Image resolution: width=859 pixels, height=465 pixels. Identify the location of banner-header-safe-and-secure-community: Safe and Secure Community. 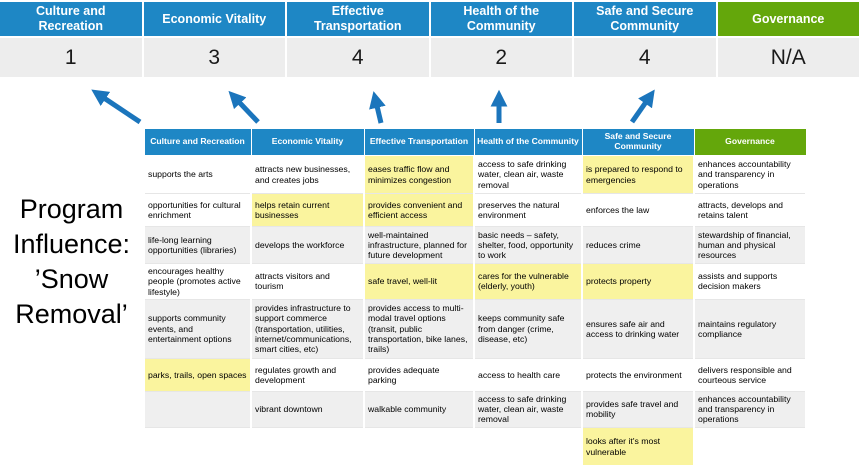
(645, 19).